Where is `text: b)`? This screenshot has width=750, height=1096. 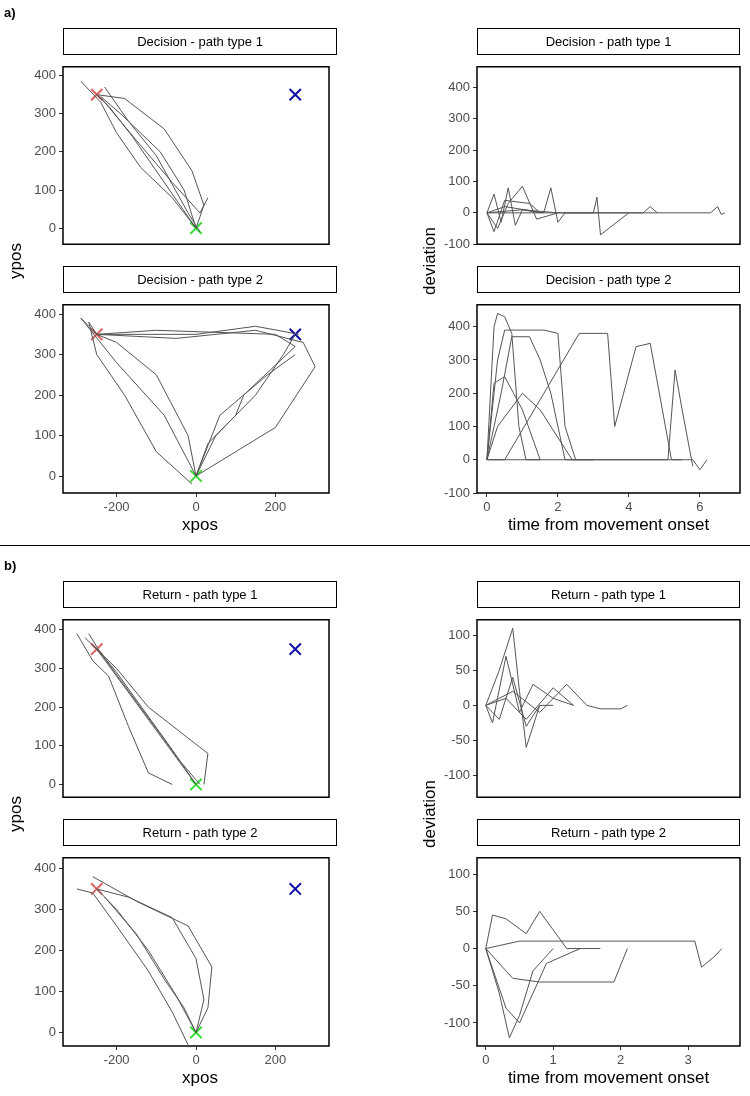
text: b) is located at coordinates (10, 565).